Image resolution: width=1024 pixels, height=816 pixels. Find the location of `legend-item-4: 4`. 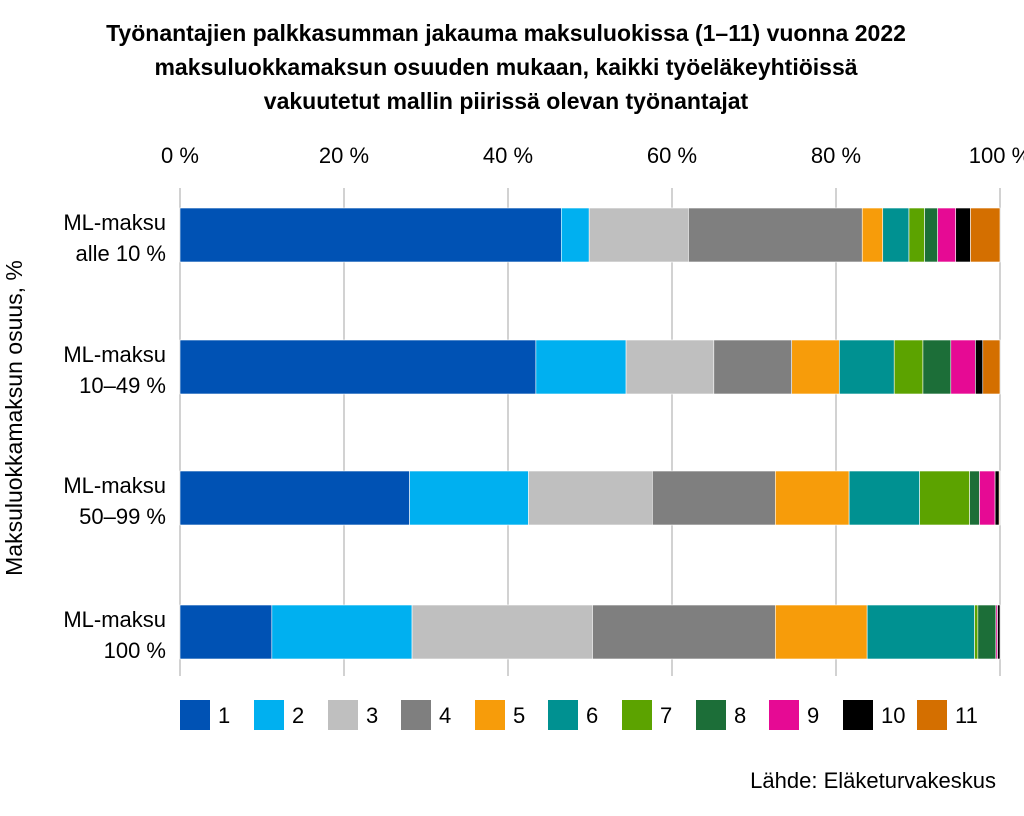

legend-item-4: 4 is located at coordinates (426, 715).